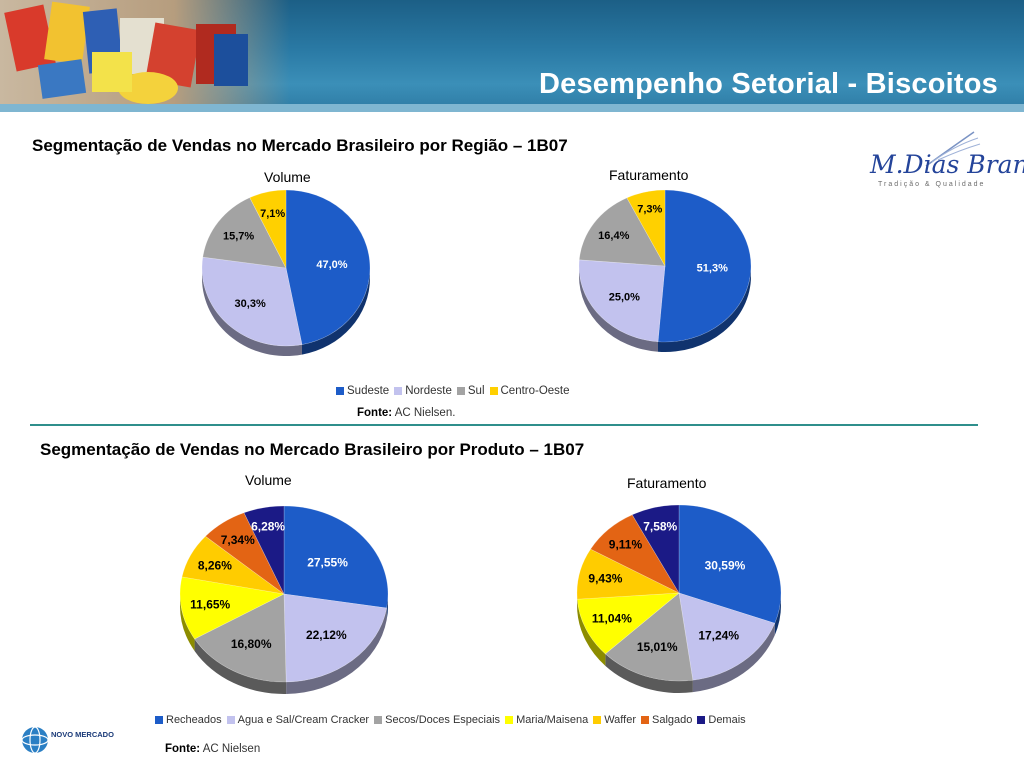  Describe the element at coordinates (605, 578) in the screenshot. I see `pie-data-label: 9,43%` at that location.